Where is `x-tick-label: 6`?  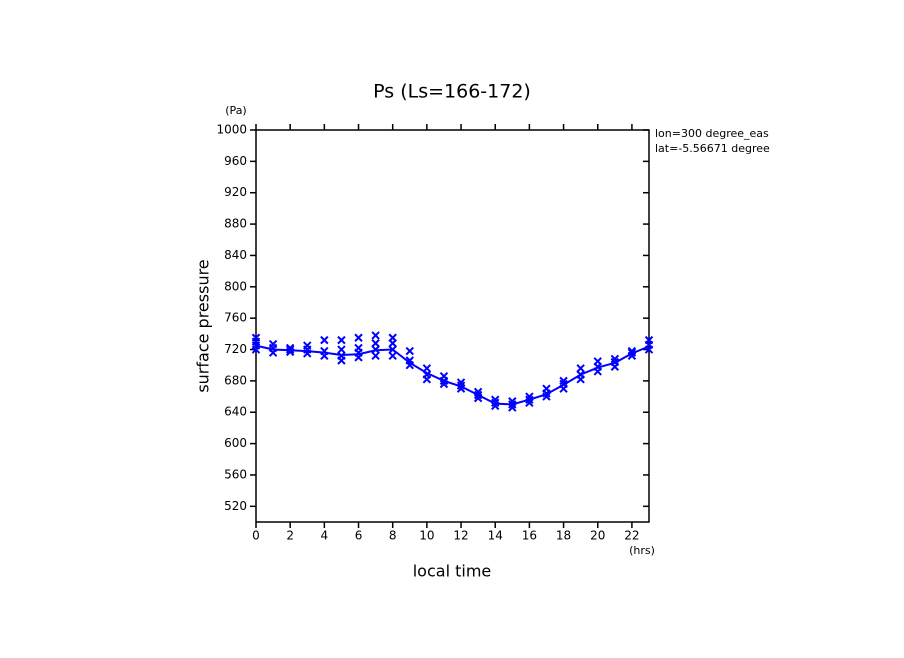 x-tick-label: 6 is located at coordinates (359, 536).